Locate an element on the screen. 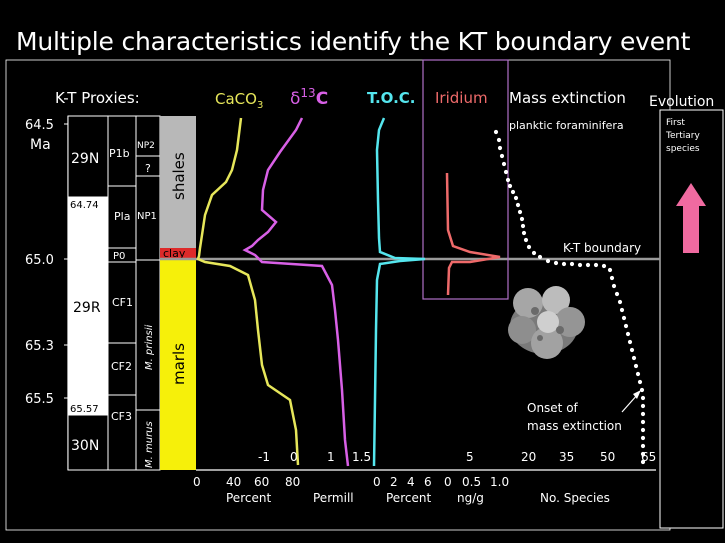 This screenshot has height=543, width=725. d13c-c: C is located at coordinates (322, 99).